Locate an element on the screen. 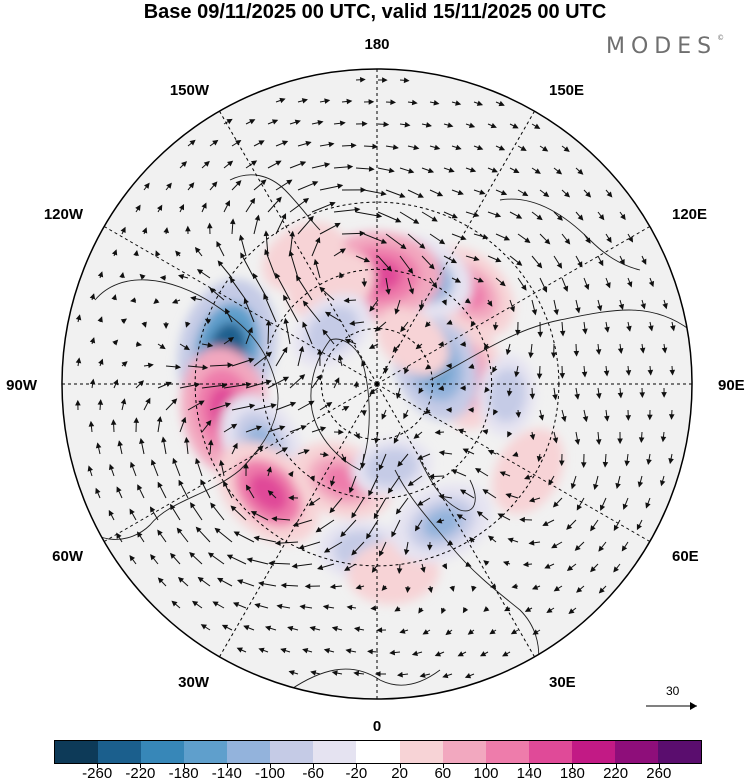 This screenshot has height=783, width=750. colorbar-tick-label: 20 is located at coordinates (399, 773).